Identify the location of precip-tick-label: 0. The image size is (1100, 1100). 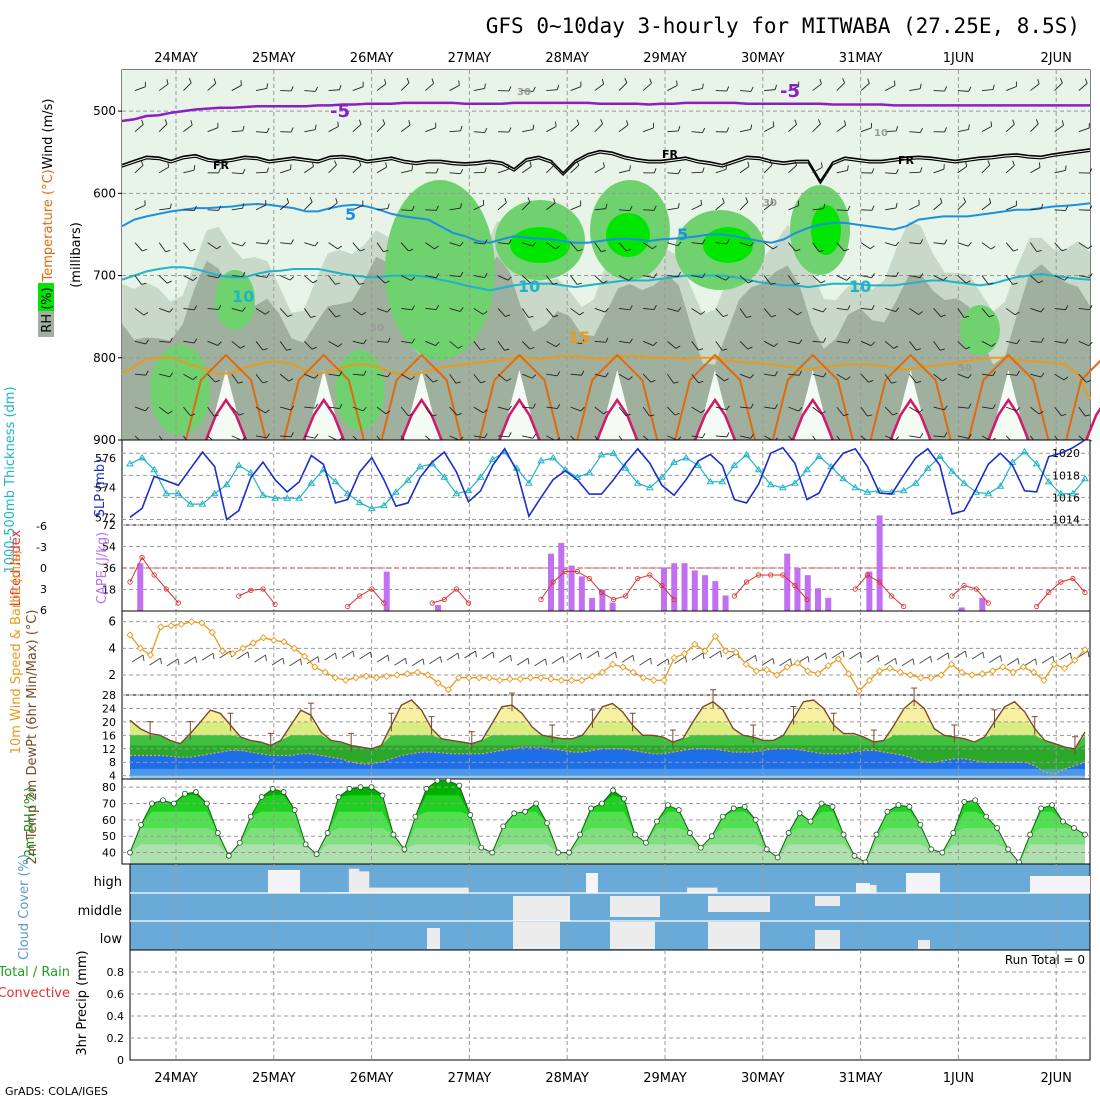
(120, 1060).